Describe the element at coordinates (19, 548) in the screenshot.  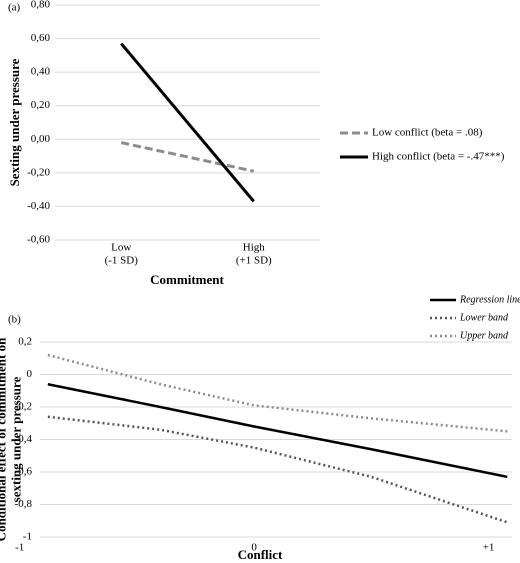
I see `x-tick-label: -1` at that location.